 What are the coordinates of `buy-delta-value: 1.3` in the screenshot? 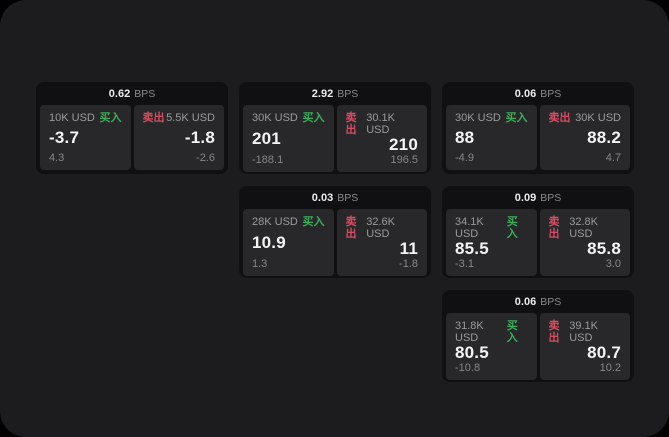 It's located at (260, 264).